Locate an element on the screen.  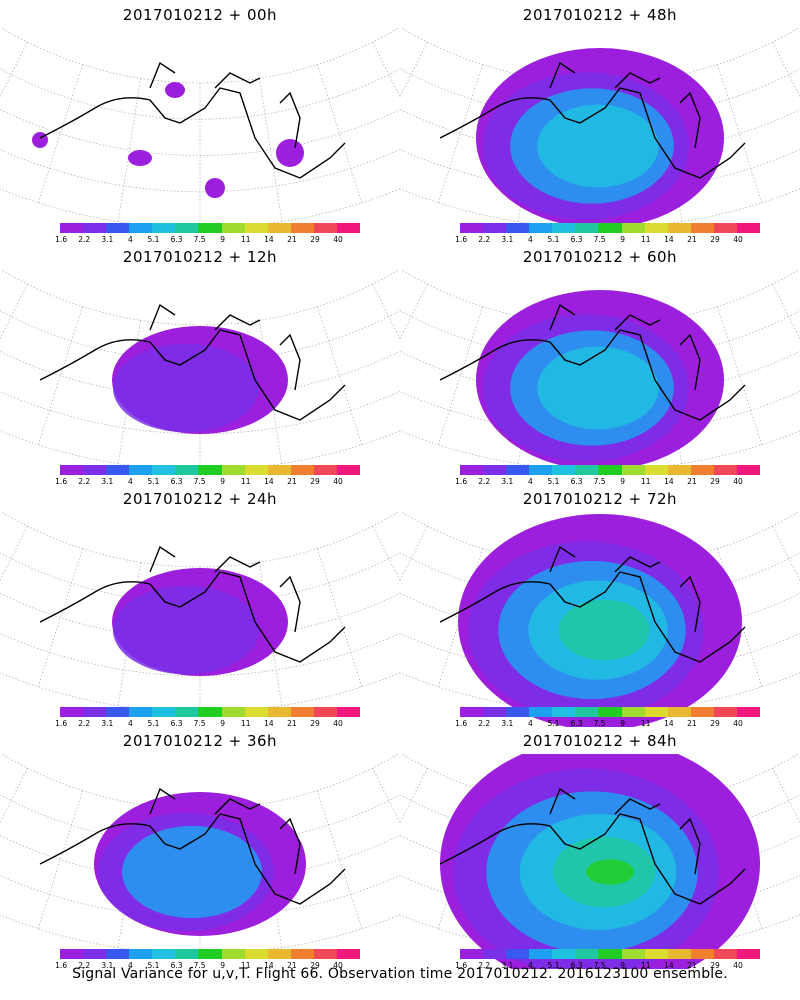
panel-title: 2017010212 + 00h is located at coordinates (200, 15).